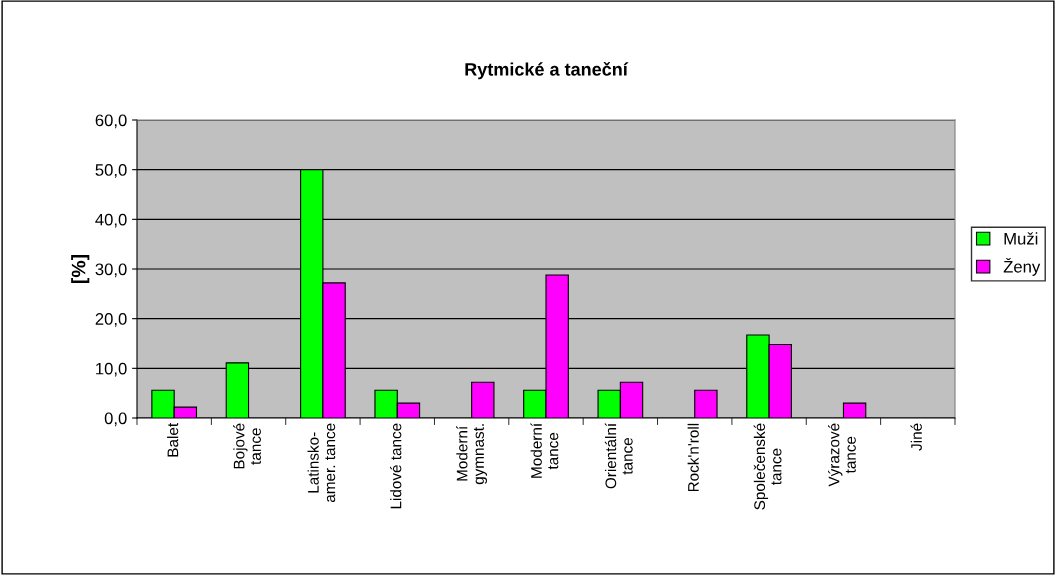 Image resolution: width=1056 pixels, height=575 pixels. I want to click on y-tick-label: 40,0, so click(111, 220).